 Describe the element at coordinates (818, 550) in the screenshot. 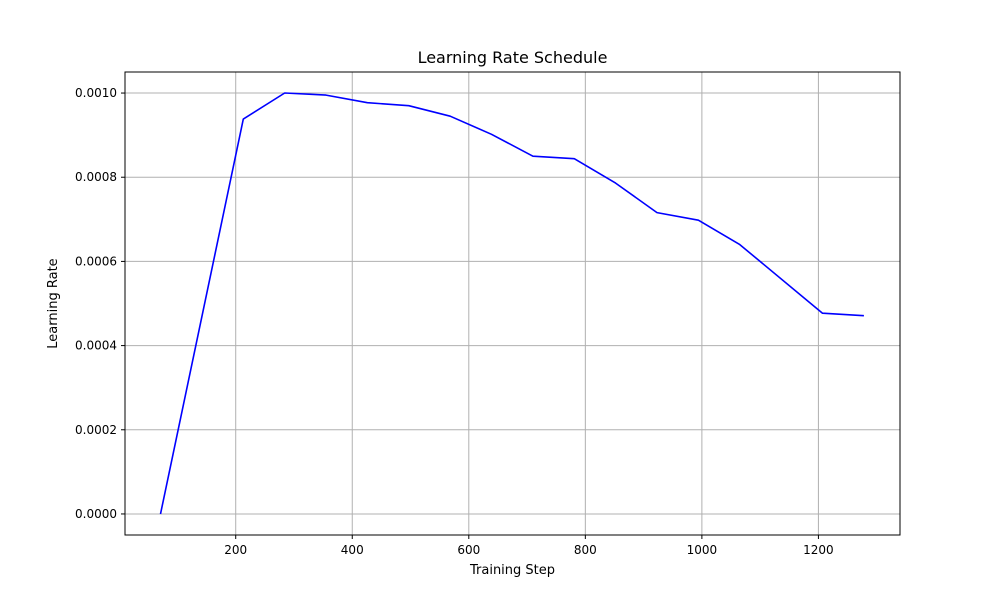

I see `x-tick-label: 1200` at that location.